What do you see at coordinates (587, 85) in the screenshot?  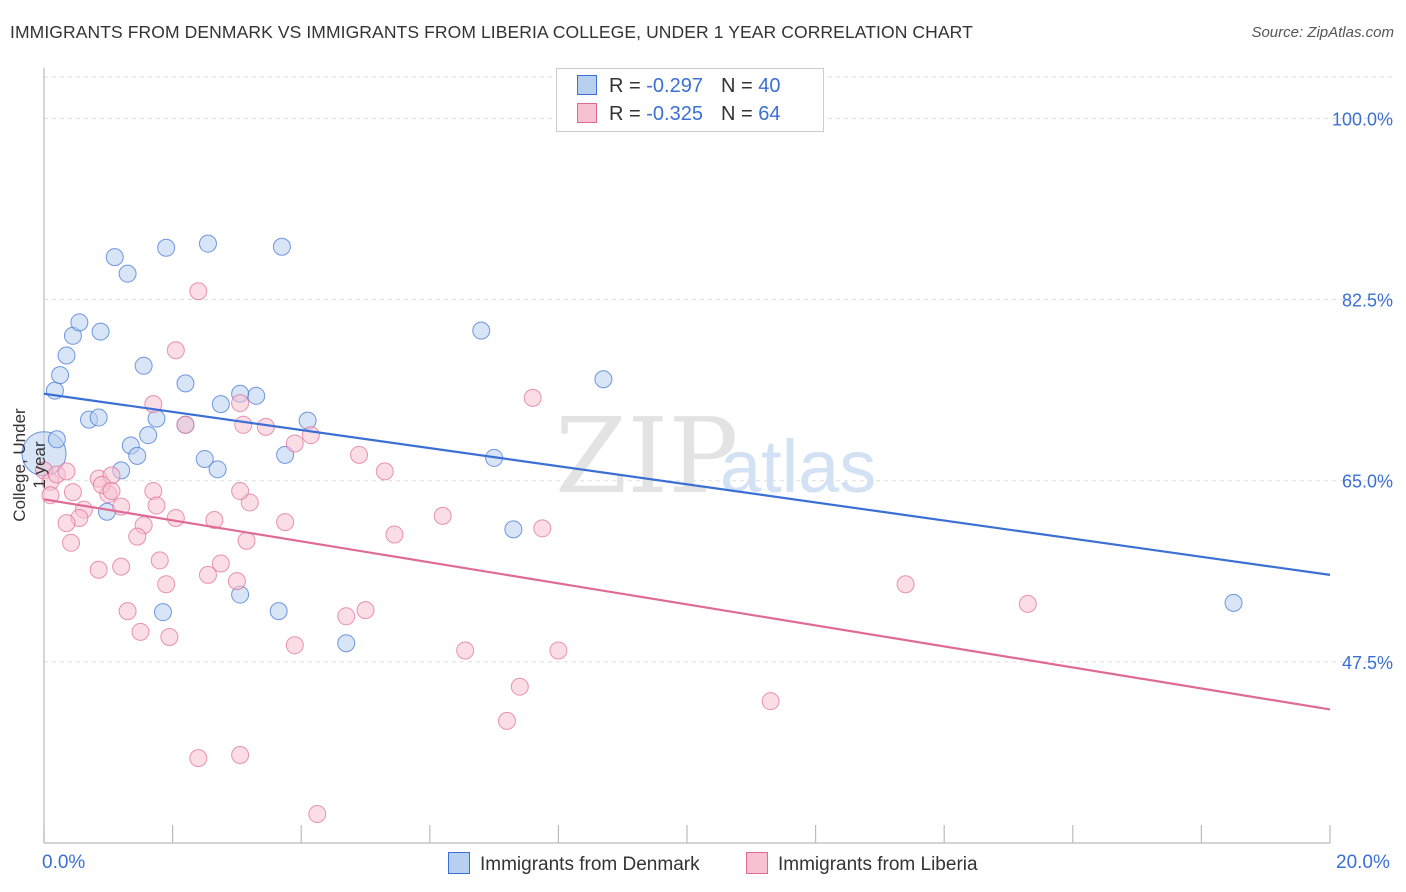 I see `legend-swatch-blue` at bounding box center [587, 85].